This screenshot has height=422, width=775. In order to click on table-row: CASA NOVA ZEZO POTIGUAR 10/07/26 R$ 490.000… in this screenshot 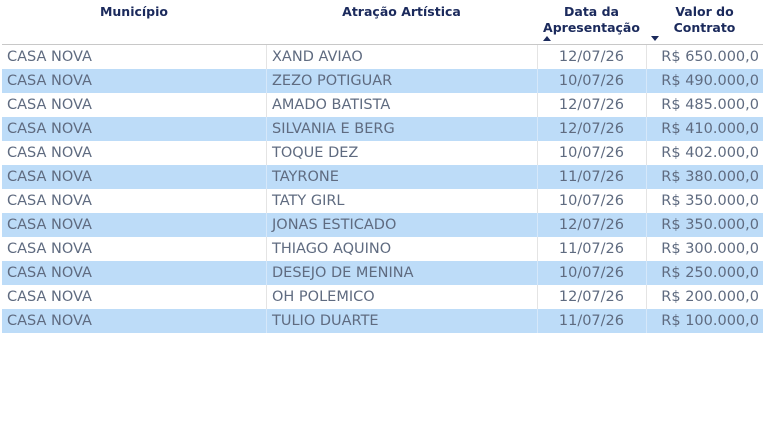, I will do `click(382, 81)`.